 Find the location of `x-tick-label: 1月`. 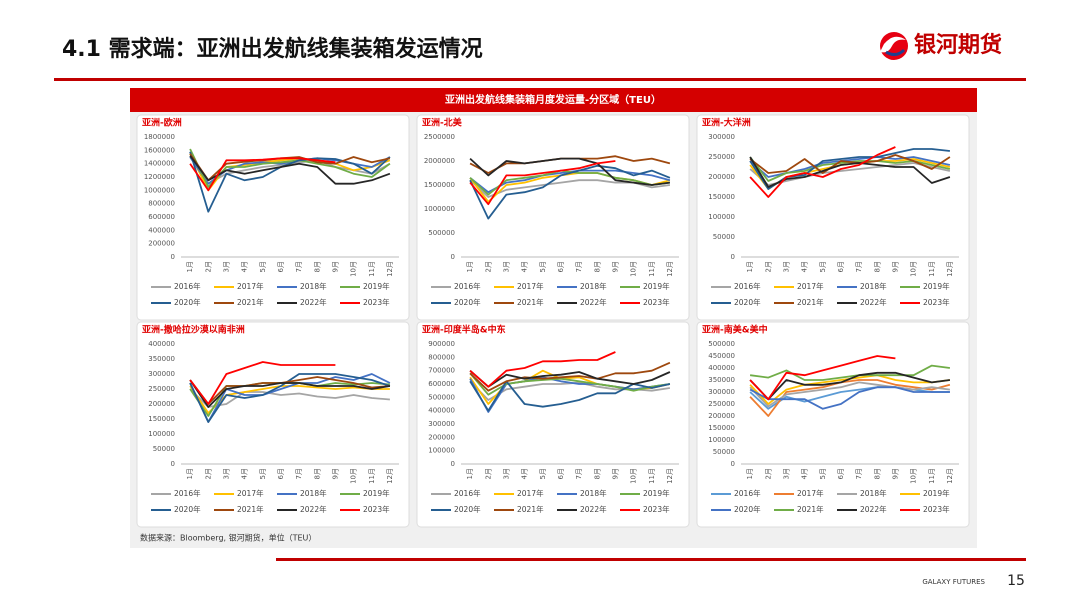

x-tick-label: 1月 is located at coordinates (750, 266).